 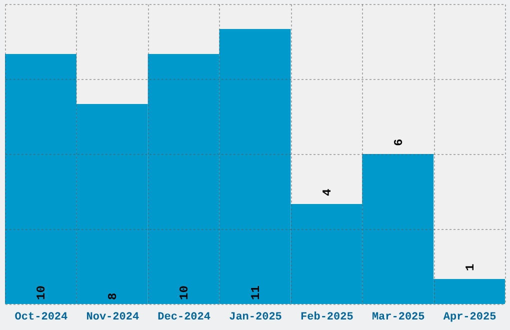 I want to click on data-label: 6, so click(x=399, y=142).